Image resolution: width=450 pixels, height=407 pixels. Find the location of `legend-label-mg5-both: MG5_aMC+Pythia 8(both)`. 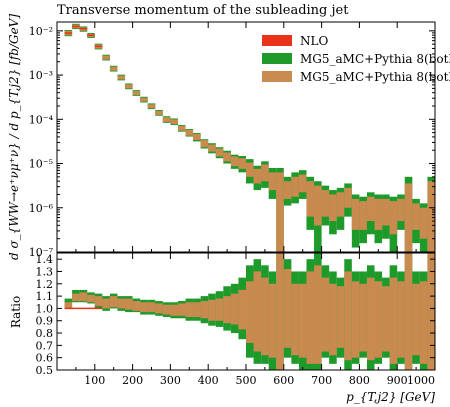

legend-label-mg5-both: MG5_aMC+Pythia 8(both) is located at coordinates (375, 77).